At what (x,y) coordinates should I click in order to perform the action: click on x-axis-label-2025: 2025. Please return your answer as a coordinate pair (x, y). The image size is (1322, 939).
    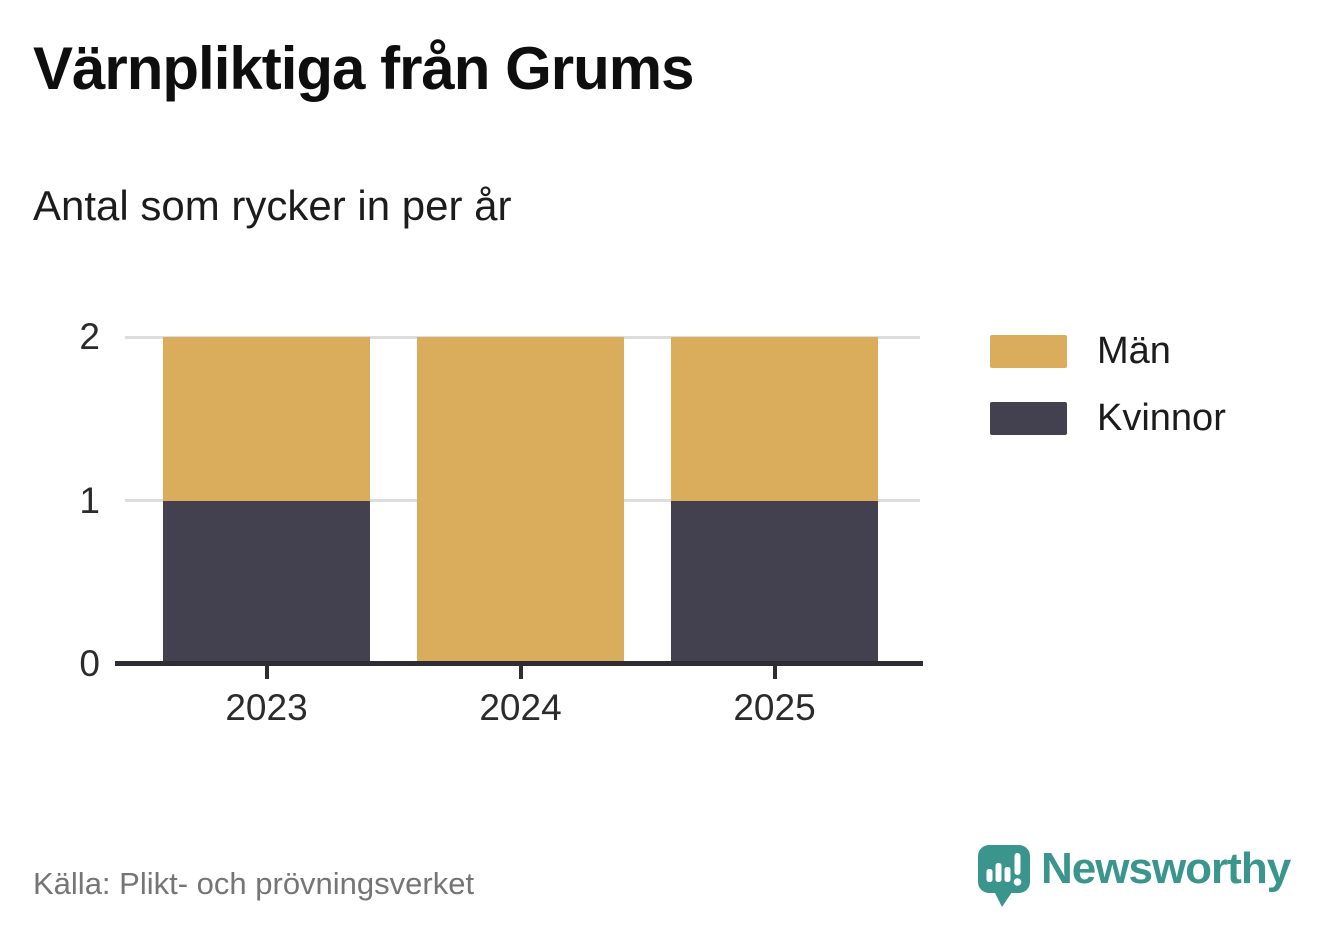
    Looking at the image, I should click on (774, 707).